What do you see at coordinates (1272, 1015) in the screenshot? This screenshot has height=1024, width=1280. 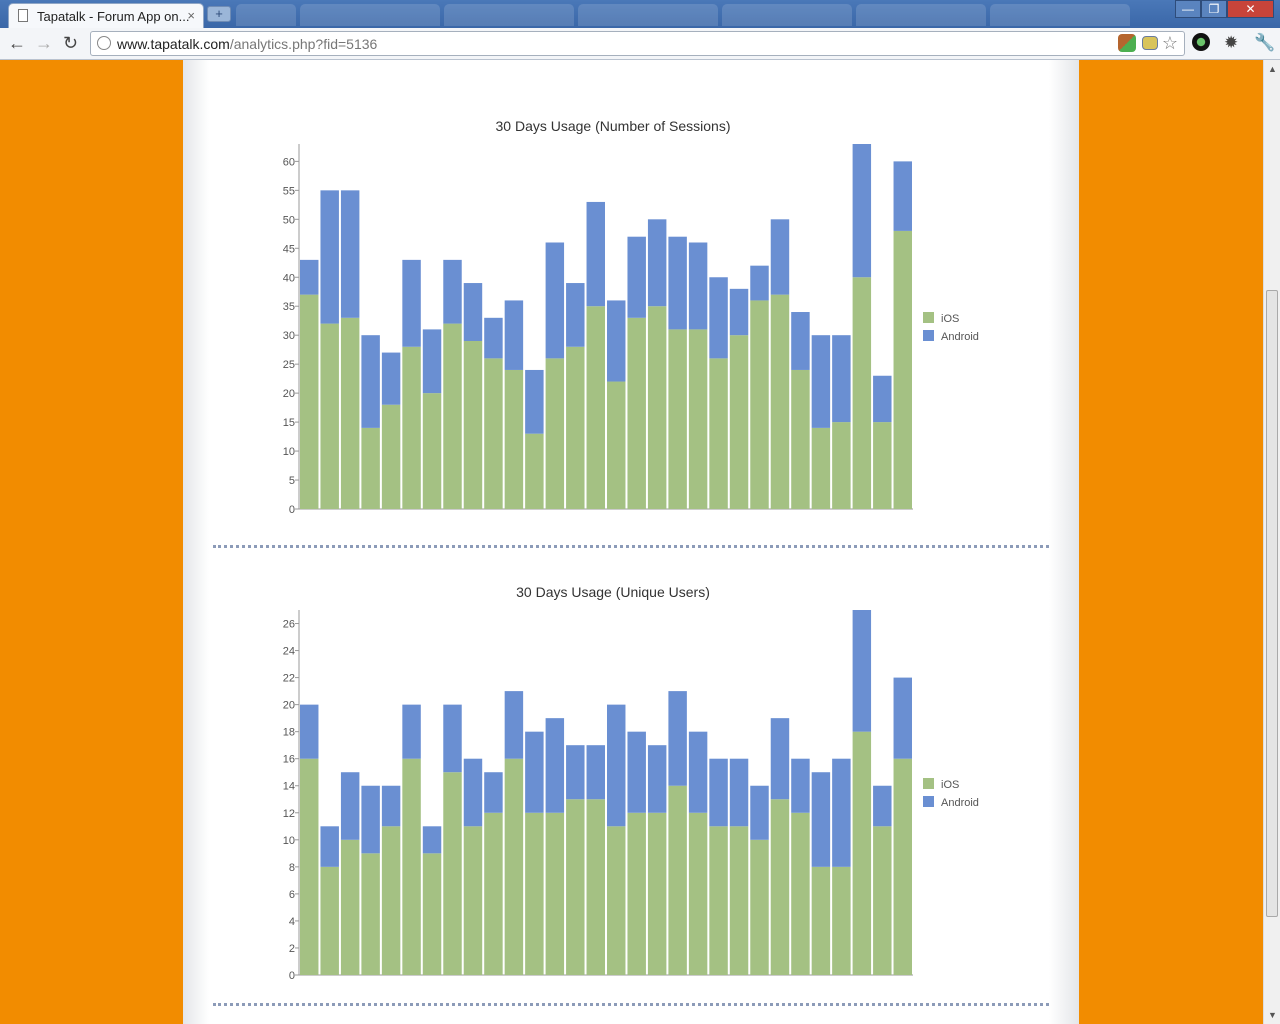 I see `scroll-down-arrow-icon: ▼` at bounding box center [1272, 1015].